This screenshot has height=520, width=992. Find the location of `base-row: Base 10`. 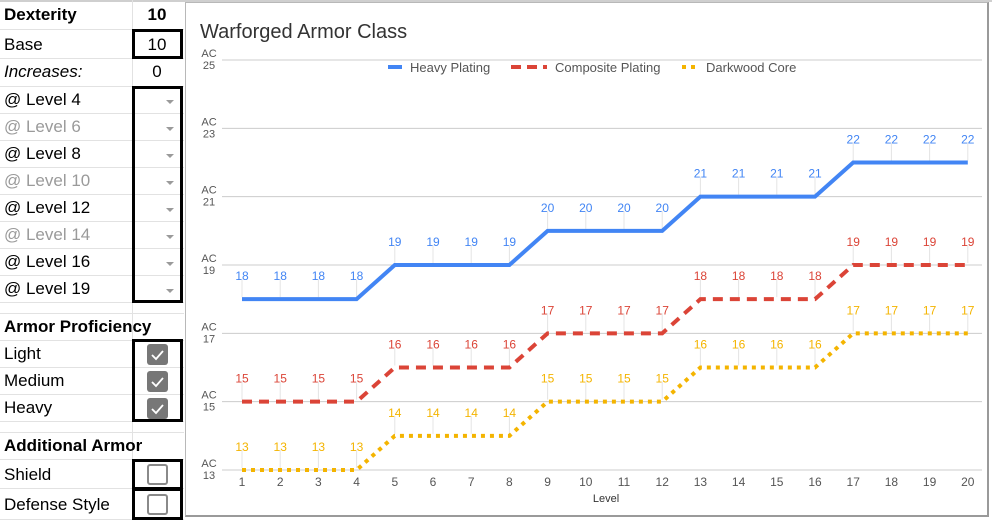

base-row: Base 10 is located at coordinates (92, 44).